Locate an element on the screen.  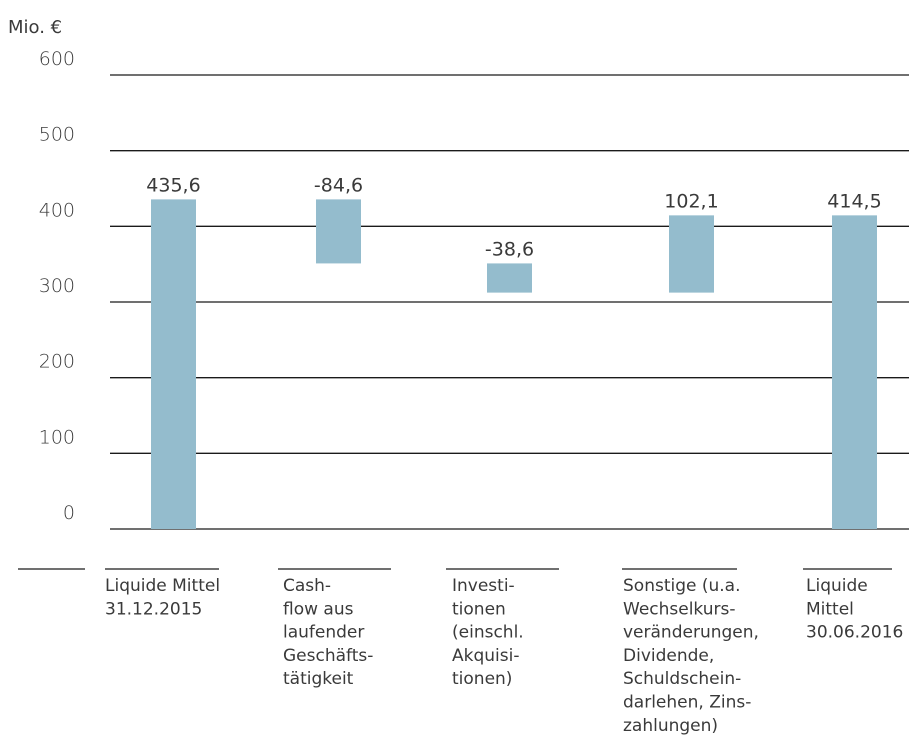
value-labels: 435,6 -84,6 -38,6 102,1 414,5 is located at coordinates (513, 217).